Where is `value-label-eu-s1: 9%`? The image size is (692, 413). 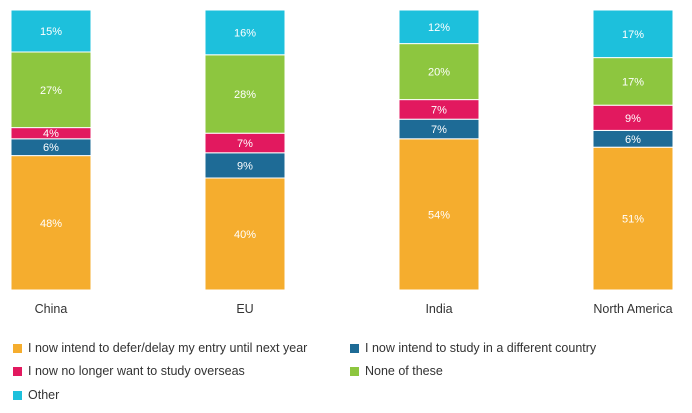 value-label-eu-s1: 9% is located at coordinates (245, 166).